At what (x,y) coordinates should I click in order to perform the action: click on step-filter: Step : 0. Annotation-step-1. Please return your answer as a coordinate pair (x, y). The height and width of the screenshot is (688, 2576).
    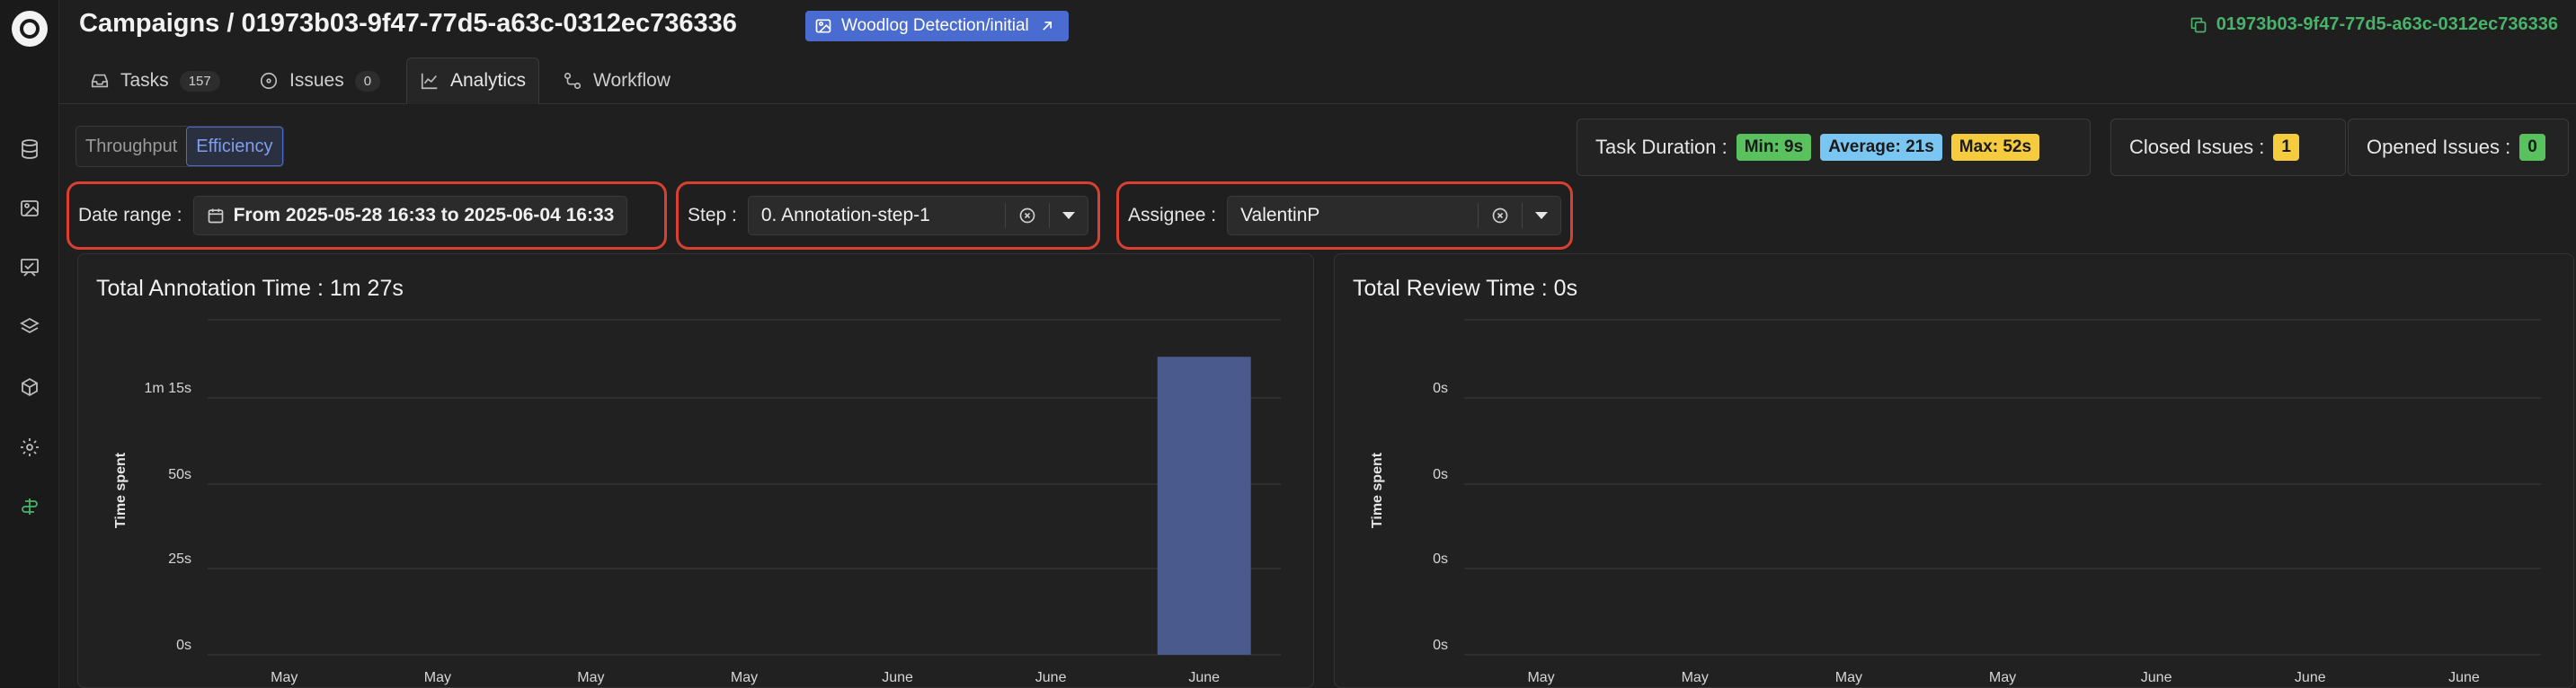
    Looking at the image, I should click on (888, 215).